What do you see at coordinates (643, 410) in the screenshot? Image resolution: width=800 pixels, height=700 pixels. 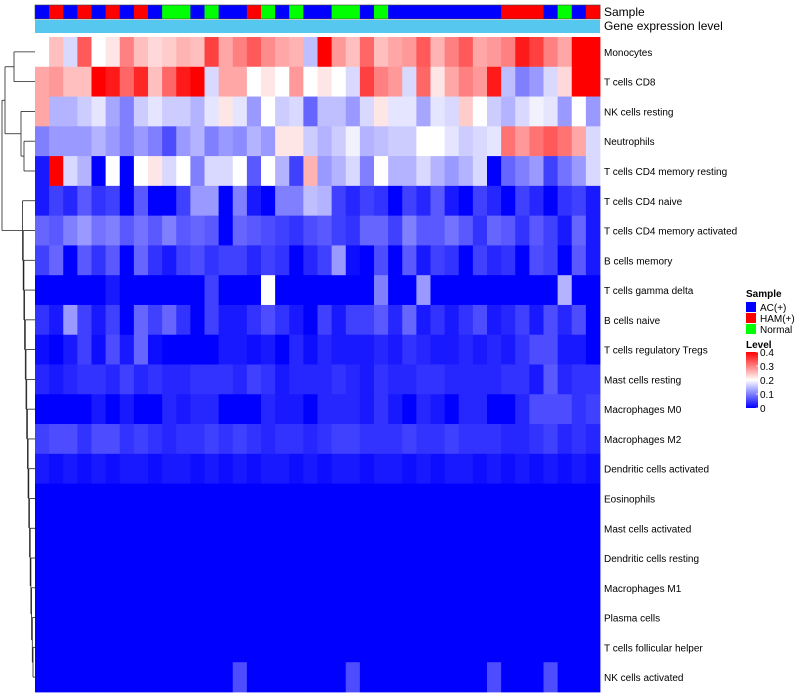 I see `row-label: Macrophages M0` at bounding box center [643, 410].